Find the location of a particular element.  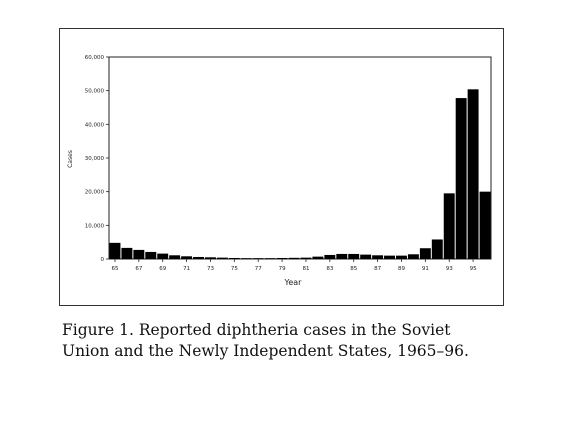

x-tick-label: 87 is located at coordinates (377, 269).